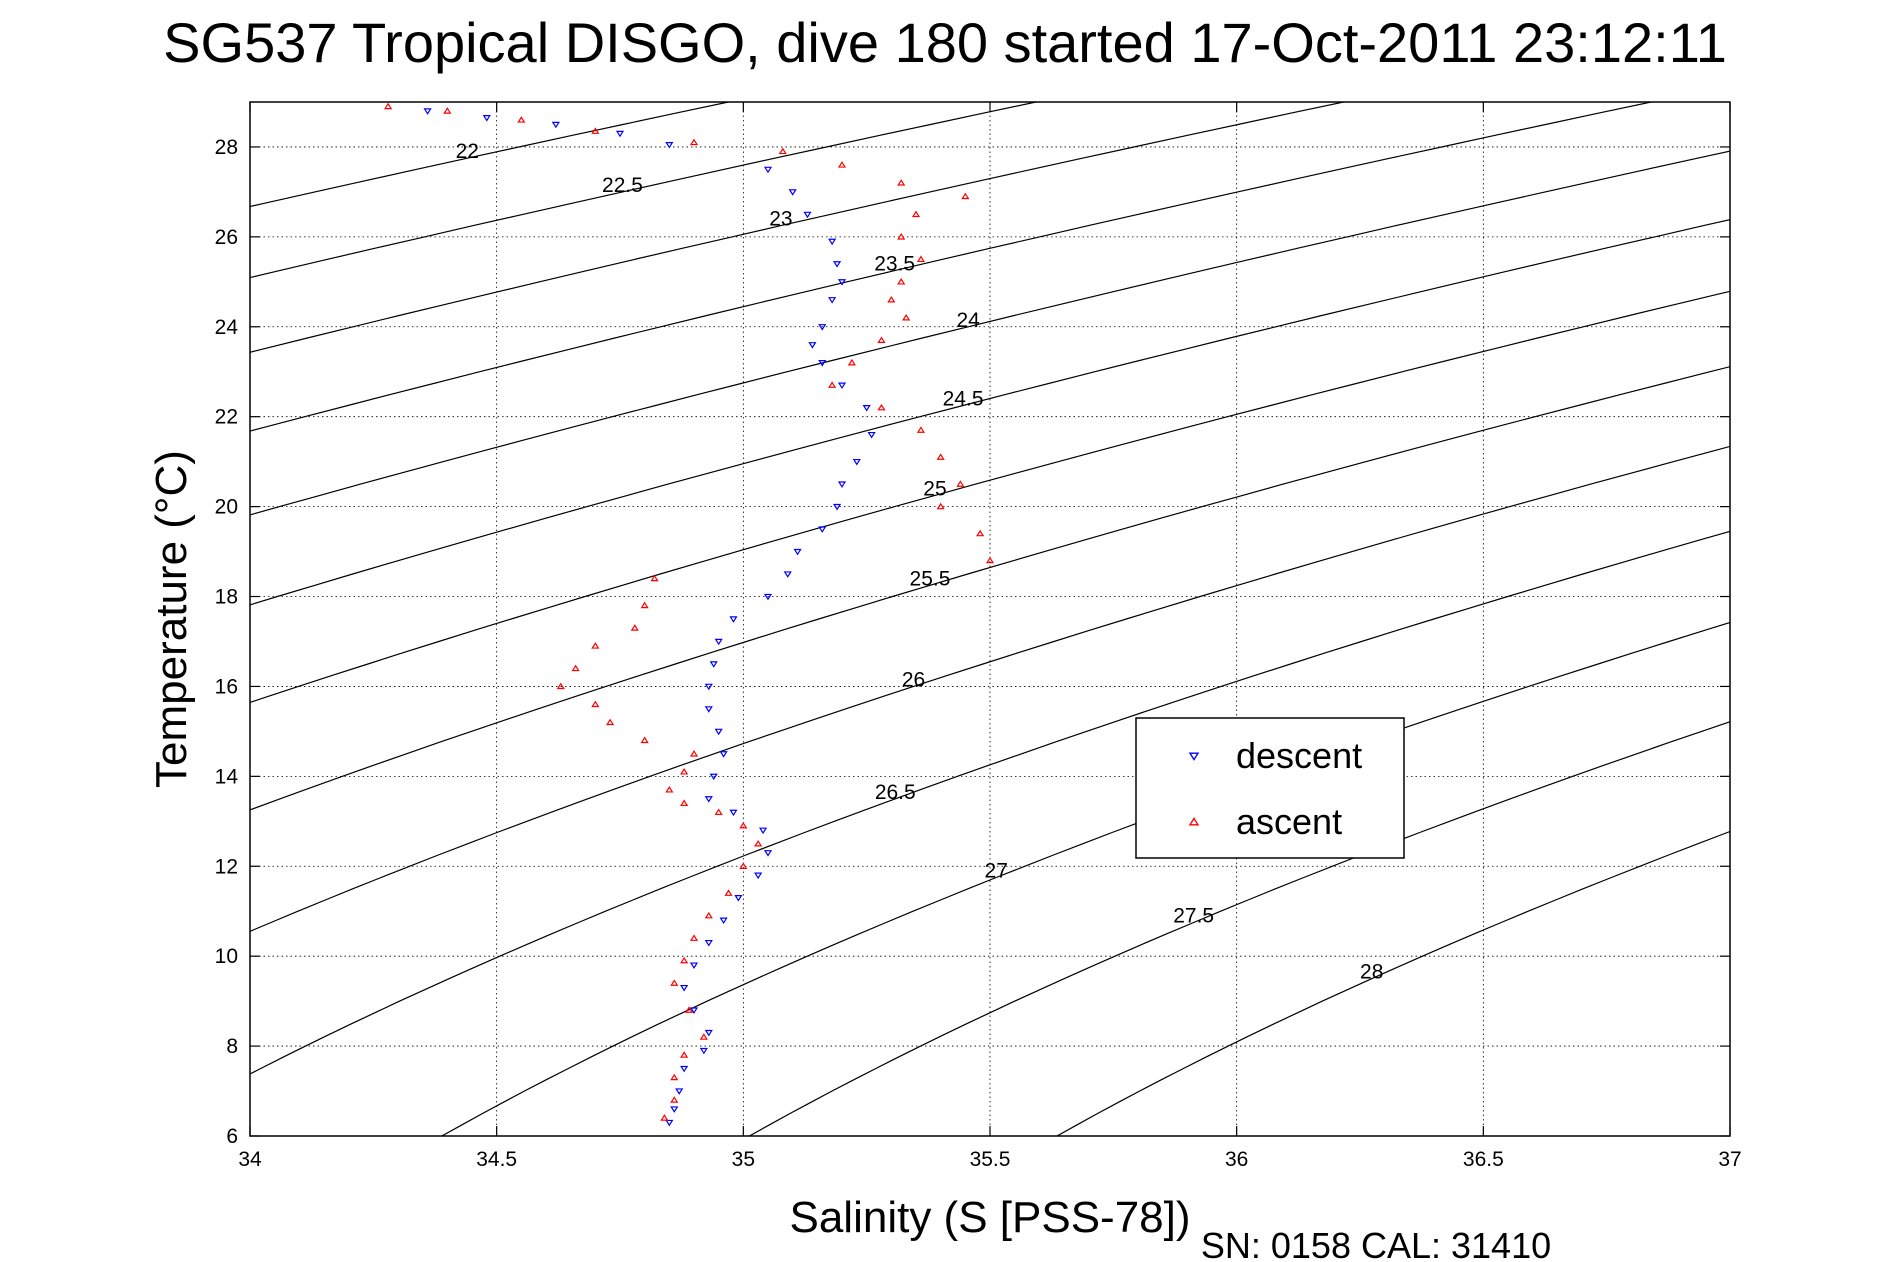 The width and height of the screenshot is (1891, 1262). What do you see at coordinates (798, 227) in the screenshot?
I see `isopycnal-line` at bounding box center [798, 227].